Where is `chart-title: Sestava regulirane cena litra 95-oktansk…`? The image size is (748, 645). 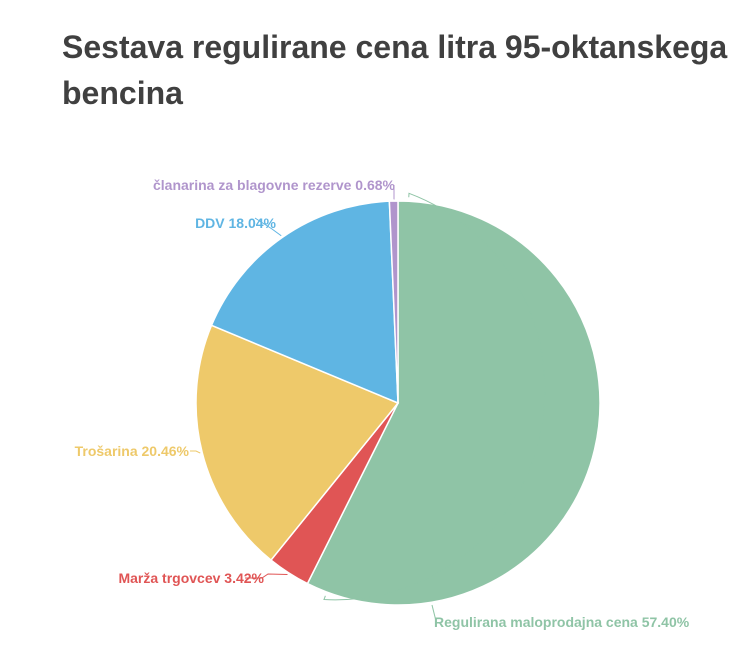
chart-title: Sestava regulirane cena litra 95-oktansk… is located at coordinates (395, 70).